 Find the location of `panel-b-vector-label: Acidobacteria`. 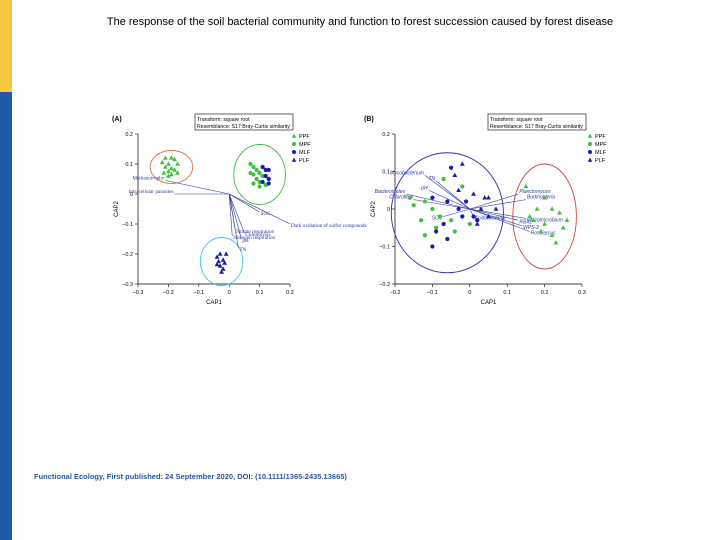

panel-b-vector-label: Acidobacteria is located at coordinates (490, 219).